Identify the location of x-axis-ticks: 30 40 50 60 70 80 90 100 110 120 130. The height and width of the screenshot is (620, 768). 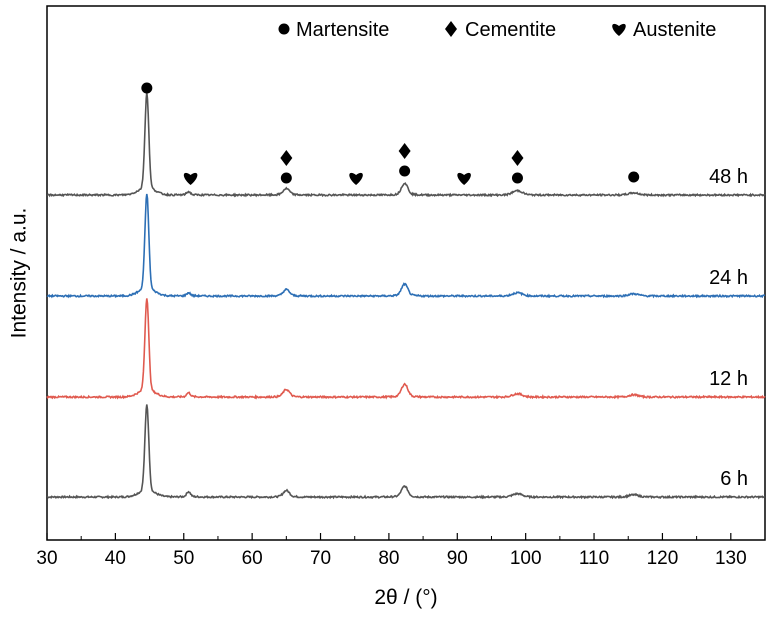
(391, 551).